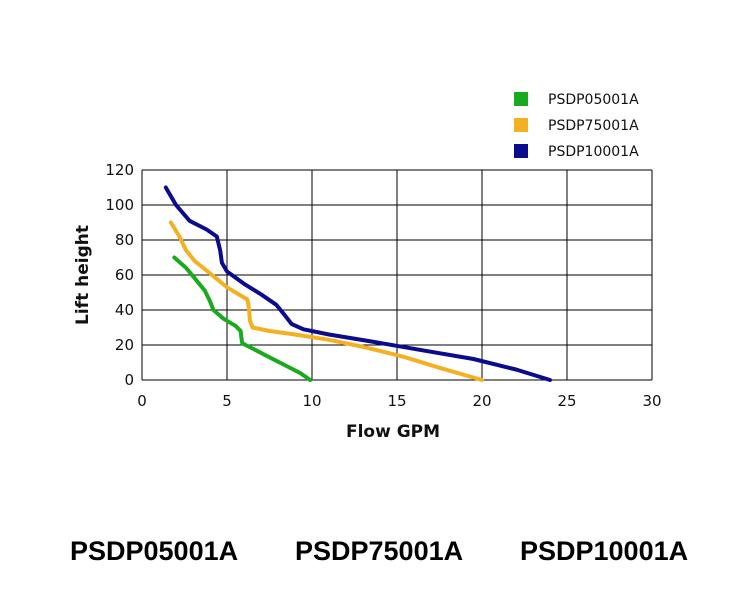  Describe the element at coordinates (379, 551) in the screenshot. I see `model-name-2: PSDP75001A` at that location.